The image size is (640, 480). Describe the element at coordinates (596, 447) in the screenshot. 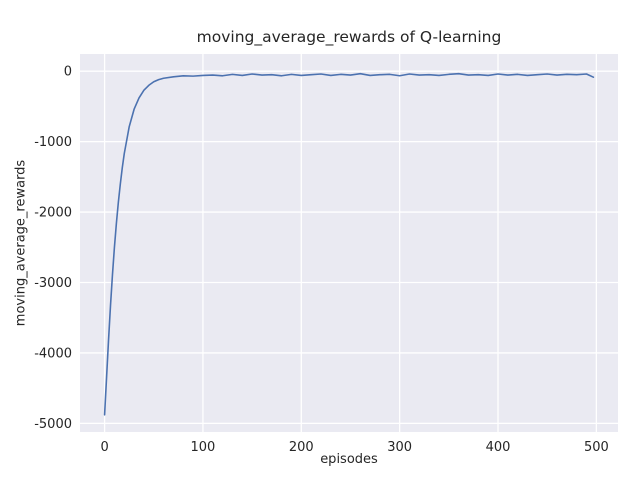

I see `x-tick-label: 500` at that location.